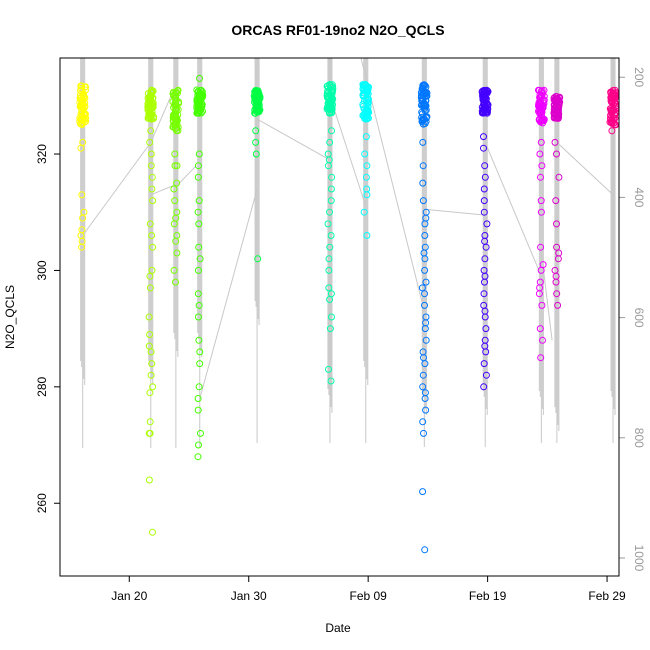 This screenshot has width=650, height=650. What do you see at coordinates (338, 628) in the screenshot?
I see `x-axis-label: Date` at bounding box center [338, 628].